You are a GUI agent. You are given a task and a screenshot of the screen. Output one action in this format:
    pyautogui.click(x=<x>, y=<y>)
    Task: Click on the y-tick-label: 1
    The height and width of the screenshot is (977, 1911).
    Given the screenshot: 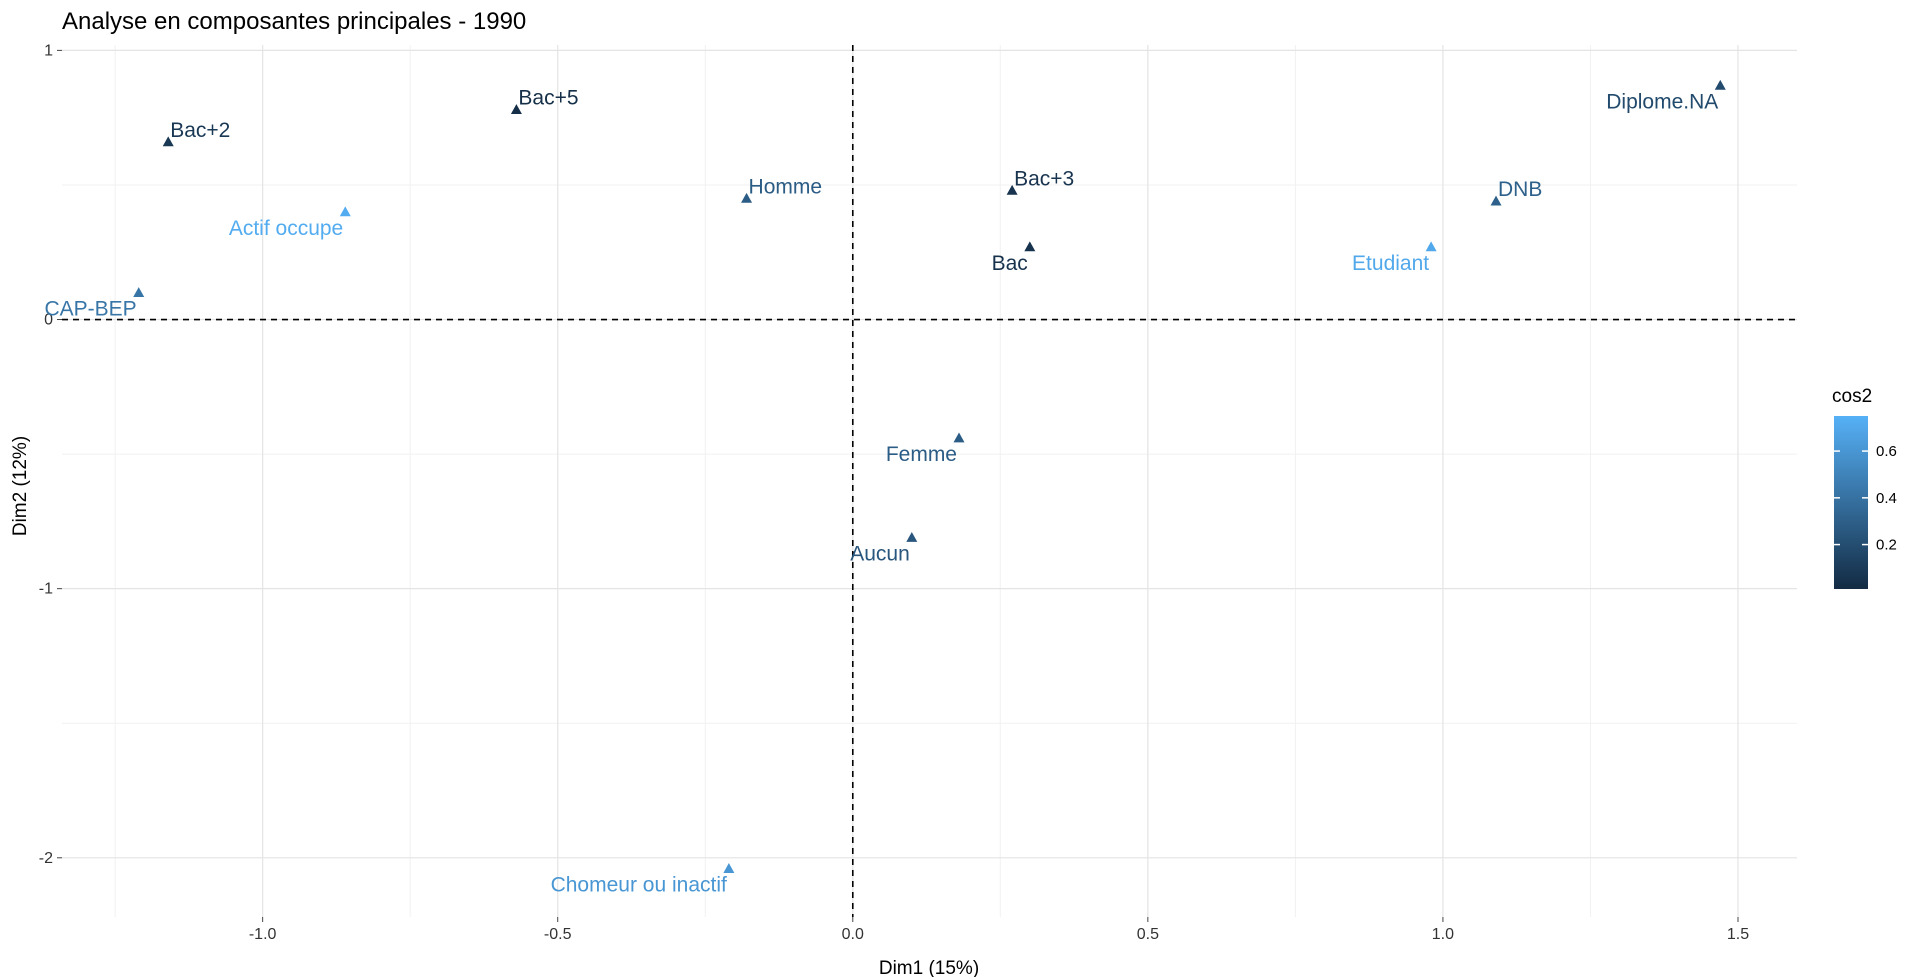 What is the action you would take?
    pyautogui.click(x=48, y=50)
    